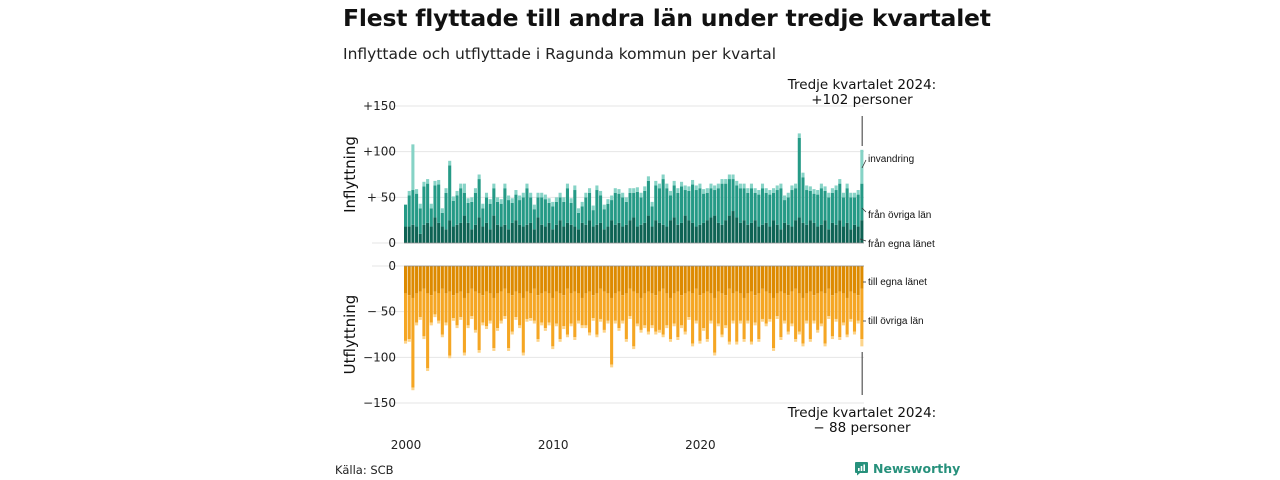  What do you see at coordinates (392, 243) in the screenshot?
I see `y-tick-label: 0` at bounding box center [392, 243].